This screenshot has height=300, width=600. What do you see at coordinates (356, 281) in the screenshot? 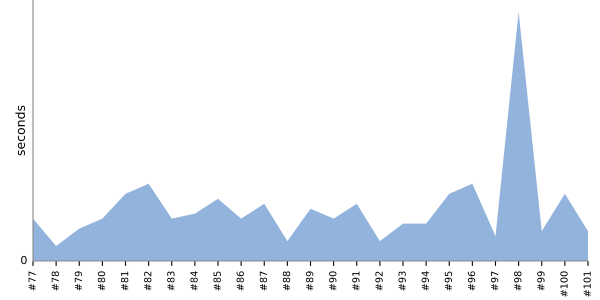
I see `x-tick-label: #91` at bounding box center [356, 281].